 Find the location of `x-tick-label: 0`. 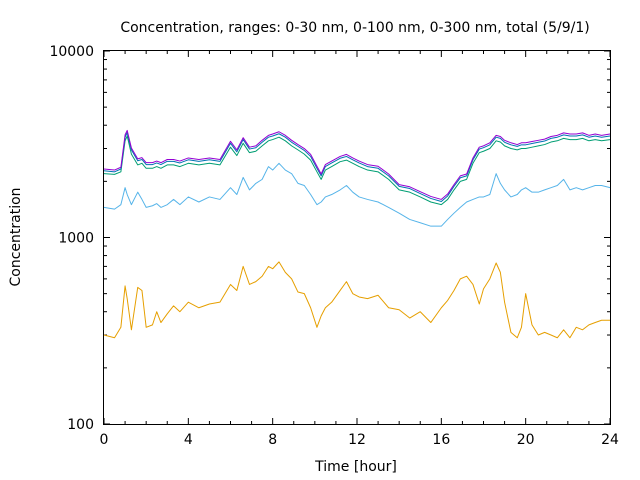

x-tick-label: 0 is located at coordinates (104, 440).